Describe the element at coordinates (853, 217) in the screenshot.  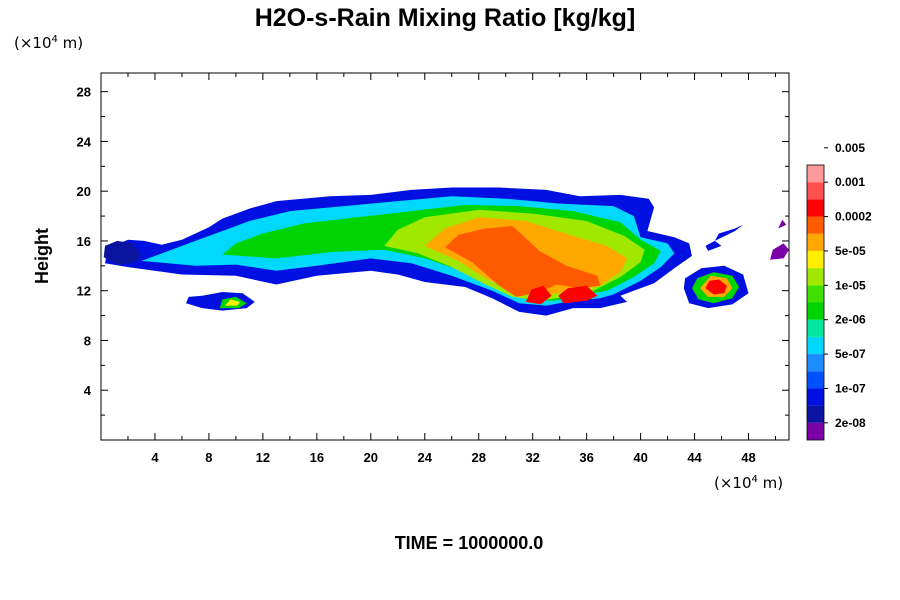
I see `colorbar-label: 0.0002` at that location.